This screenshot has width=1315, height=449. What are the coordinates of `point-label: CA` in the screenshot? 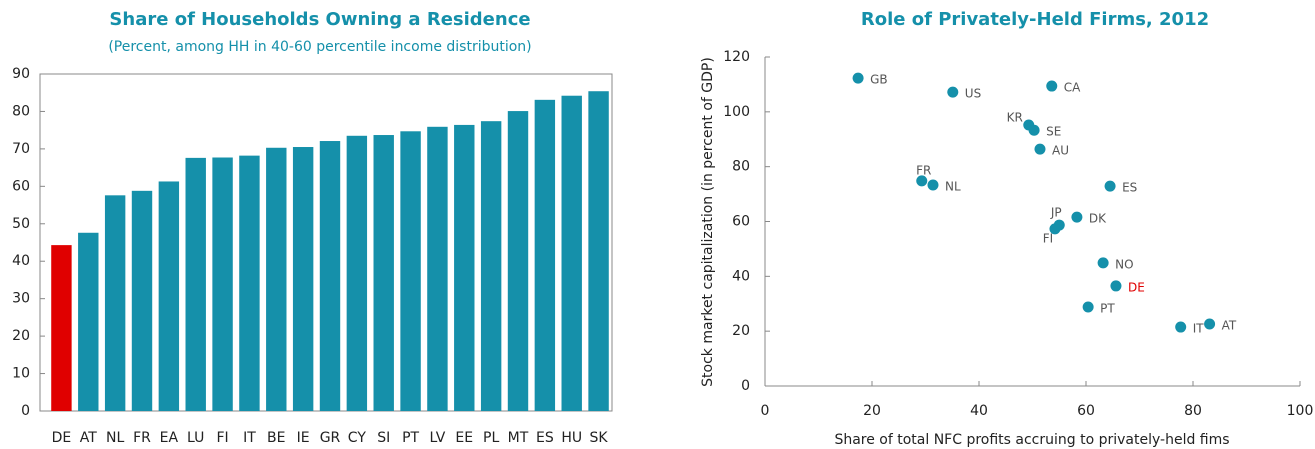 It's located at (1072, 88).